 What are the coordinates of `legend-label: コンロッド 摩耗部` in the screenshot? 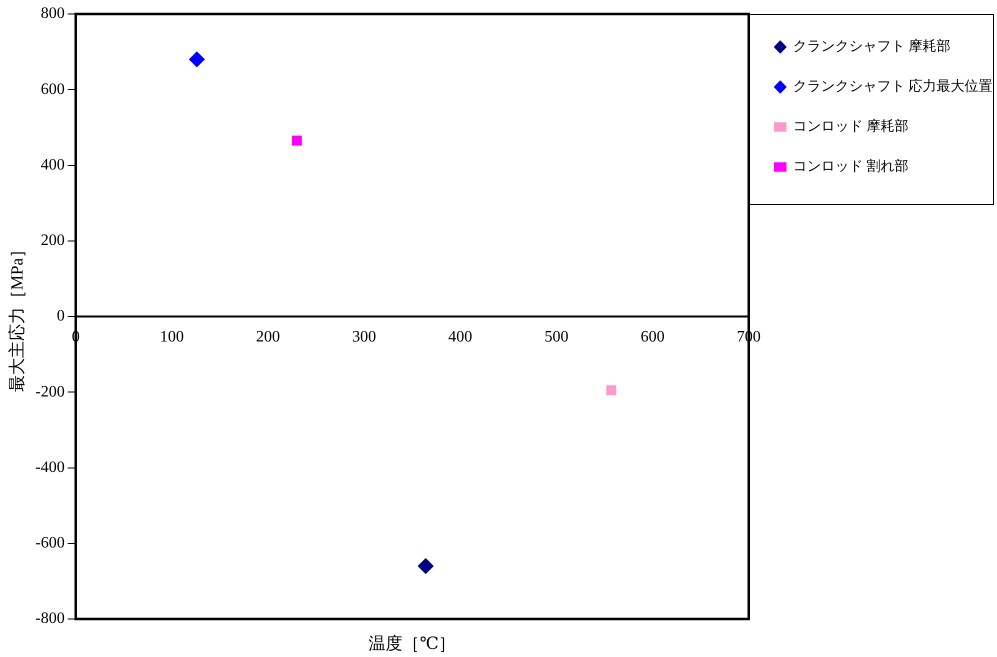 It's located at (850, 126).